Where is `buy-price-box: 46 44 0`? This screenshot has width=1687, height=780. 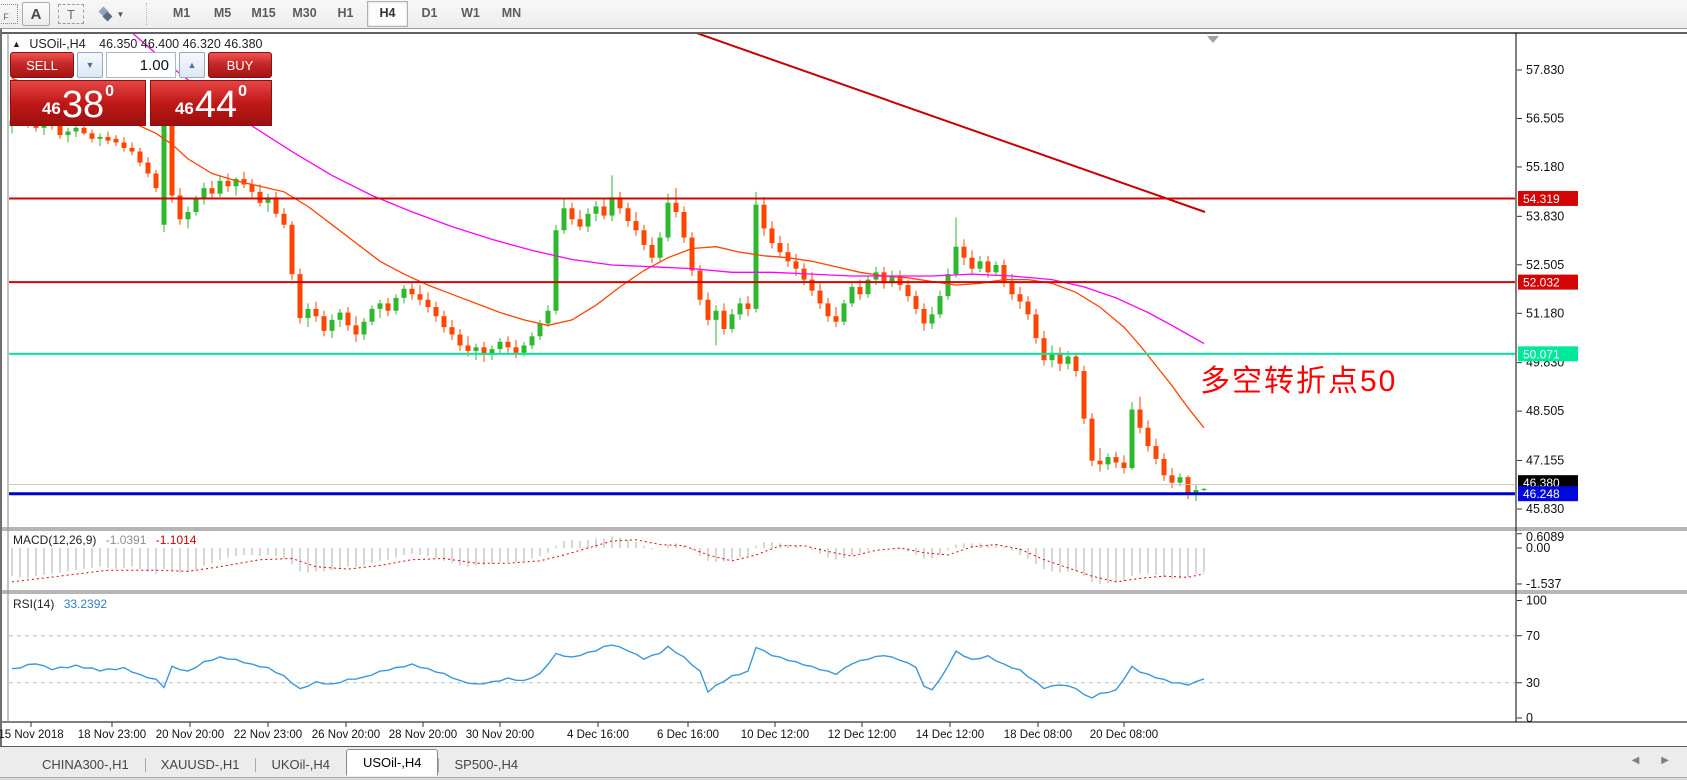
buy-price-box: 46 44 0 is located at coordinates (211, 103).